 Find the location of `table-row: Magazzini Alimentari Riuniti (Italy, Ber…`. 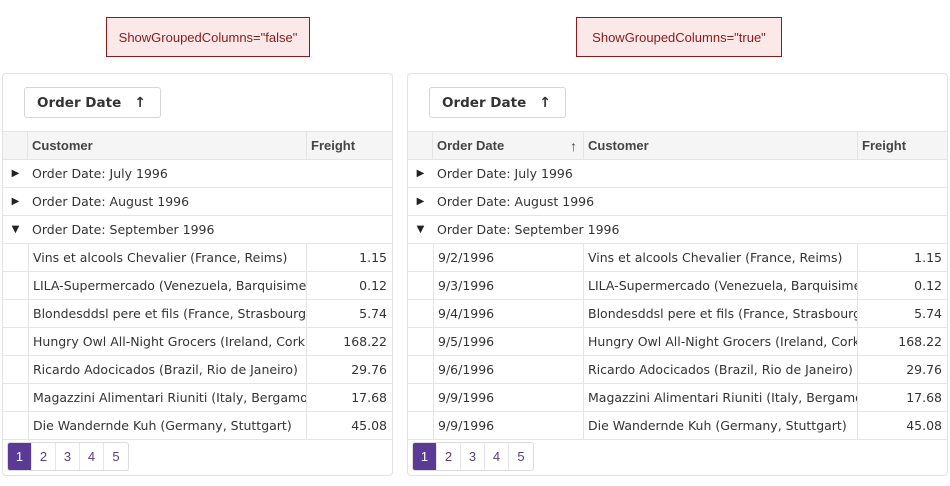

table-row: Magazzini Alimentari Riuniti (Italy, Ber… is located at coordinates (197, 398).